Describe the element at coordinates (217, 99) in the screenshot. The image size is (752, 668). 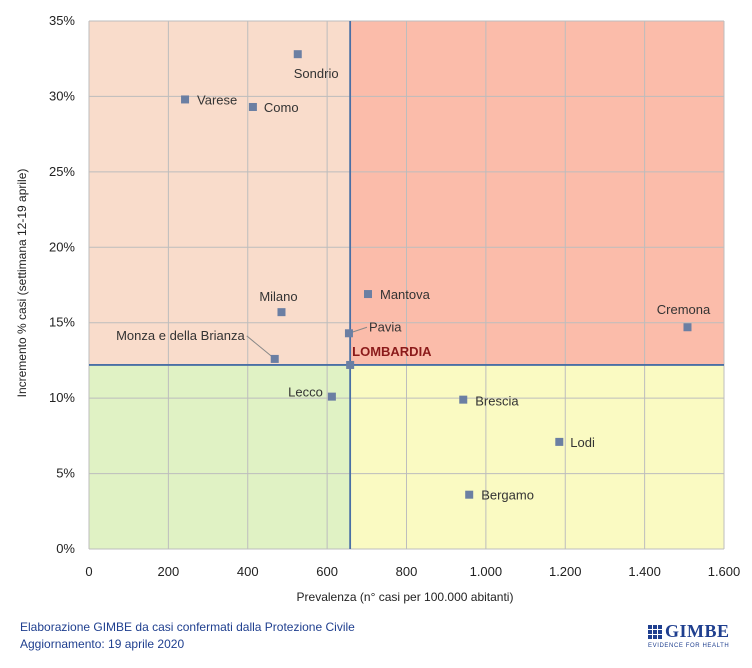
I see `point-label: Varese` at that location.